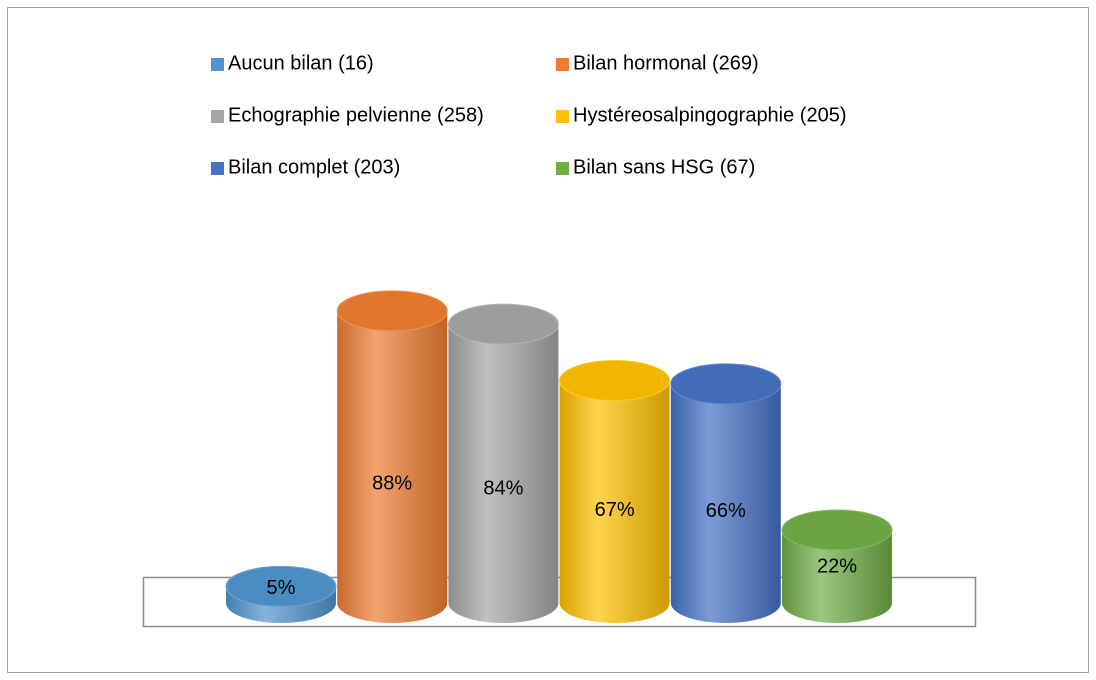 Image resolution: width=1096 pixels, height=680 pixels. I want to click on legend-label: Bilan sans HSG (67), so click(664, 167).